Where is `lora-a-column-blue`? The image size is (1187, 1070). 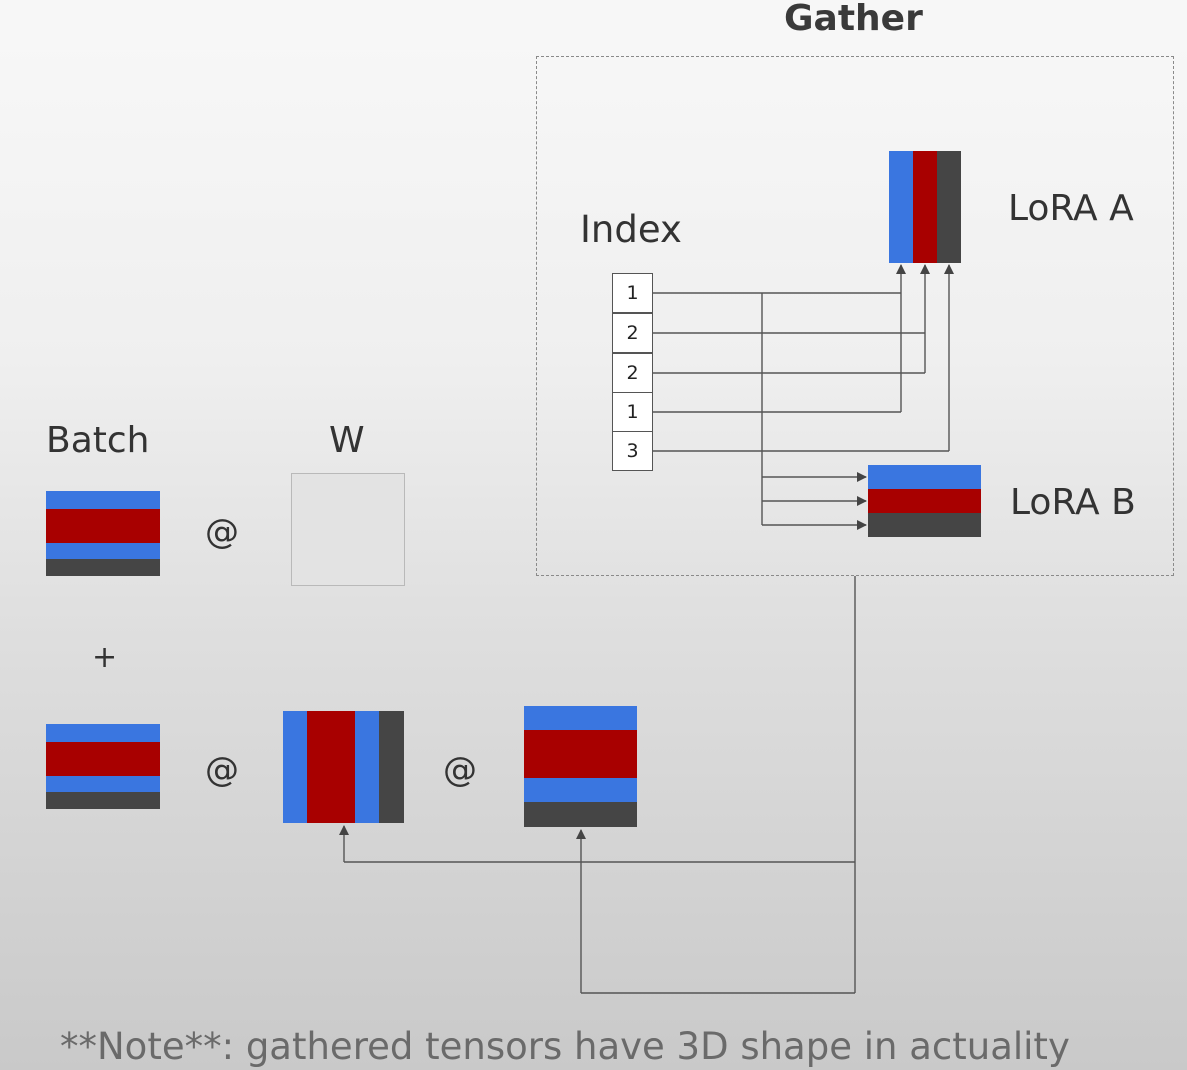
lora-a-column-blue is located at coordinates (901, 207).